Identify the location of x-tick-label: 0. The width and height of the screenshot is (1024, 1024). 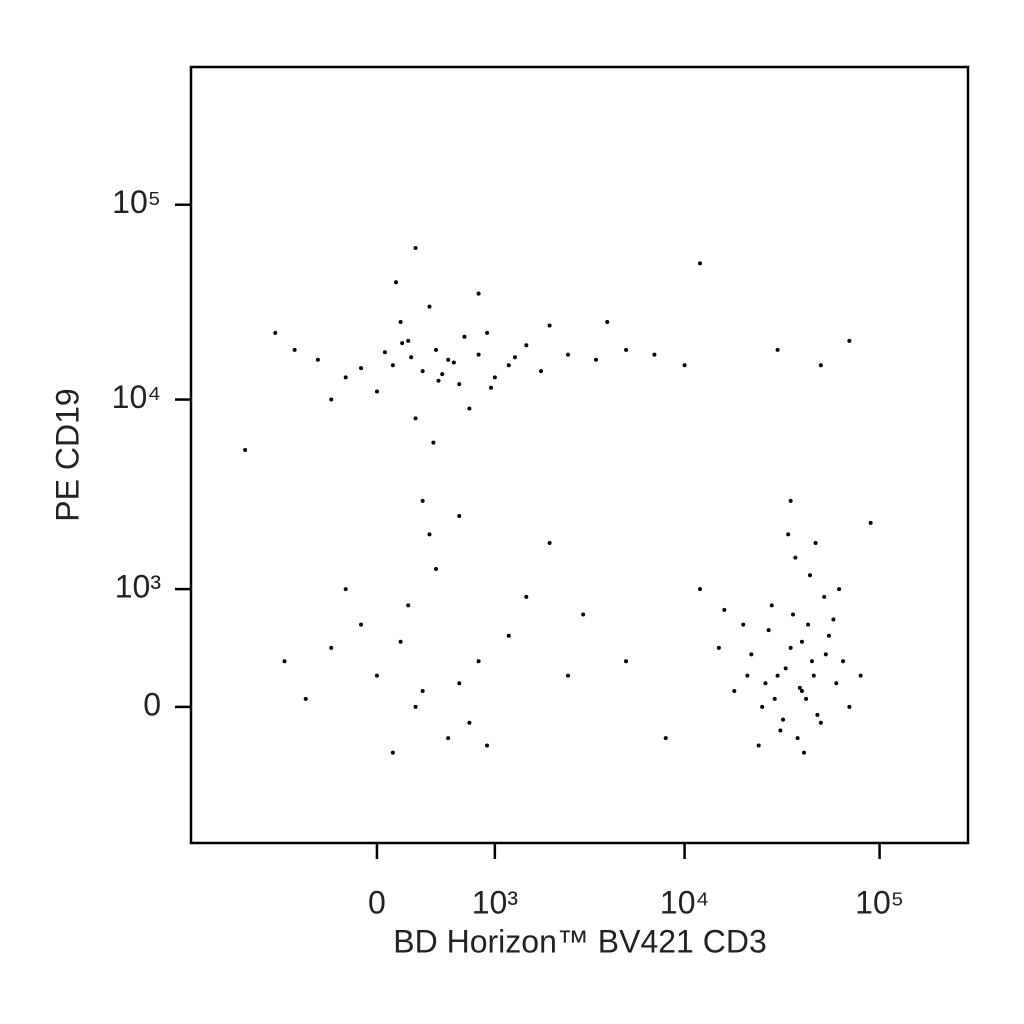
(377, 902).